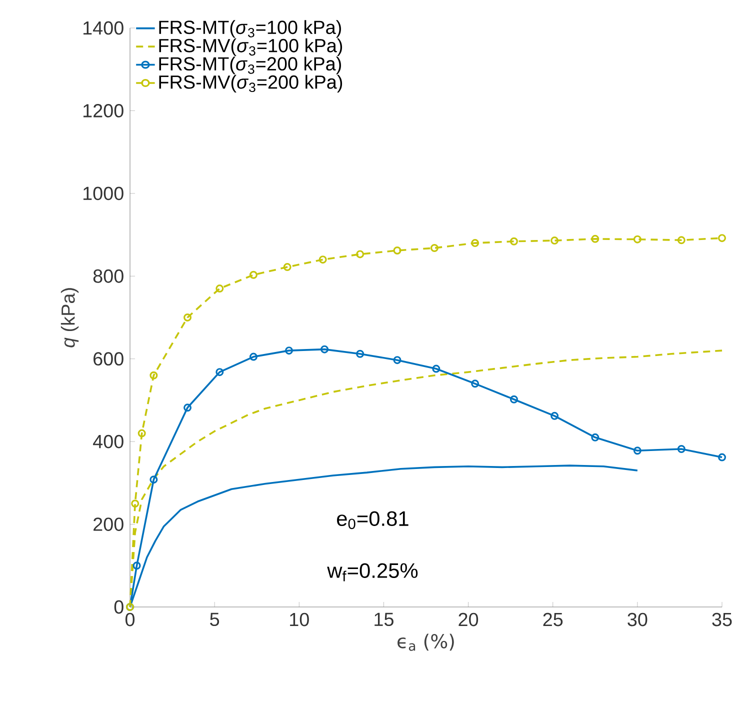 This screenshot has height=709, width=744. What do you see at coordinates (250, 83) in the screenshot?
I see `legend-label: FRS-MV(σ$_{3}$=200 kPa)` at bounding box center [250, 83].